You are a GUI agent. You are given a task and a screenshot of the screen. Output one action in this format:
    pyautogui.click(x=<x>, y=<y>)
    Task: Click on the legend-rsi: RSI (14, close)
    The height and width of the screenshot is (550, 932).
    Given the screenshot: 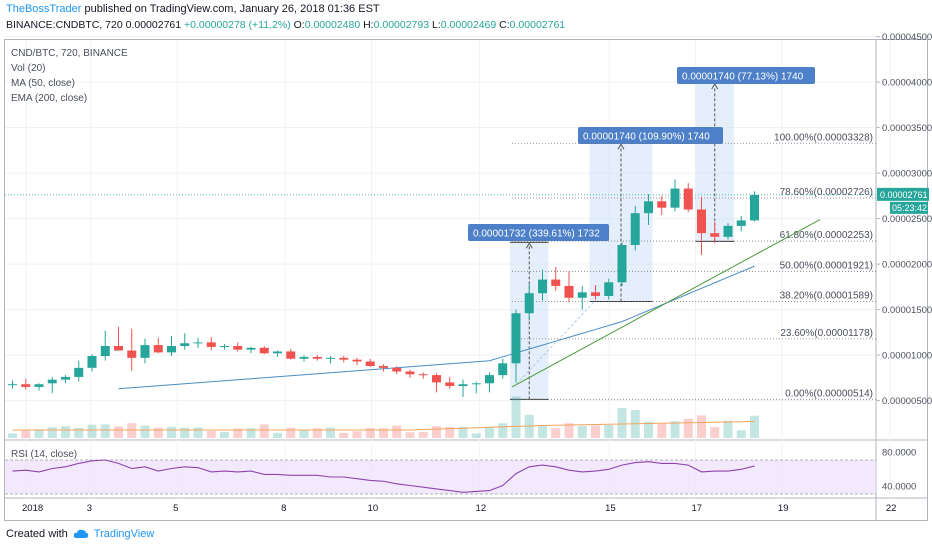 What is the action you would take?
    pyautogui.click(x=44, y=454)
    